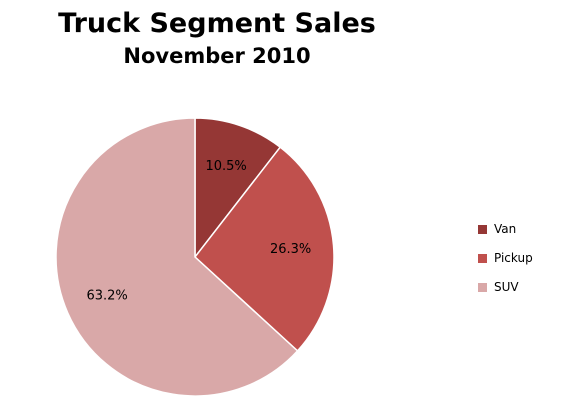 The height and width of the screenshot is (419, 570). I want to click on legend-label: Pickup, so click(513, 258).